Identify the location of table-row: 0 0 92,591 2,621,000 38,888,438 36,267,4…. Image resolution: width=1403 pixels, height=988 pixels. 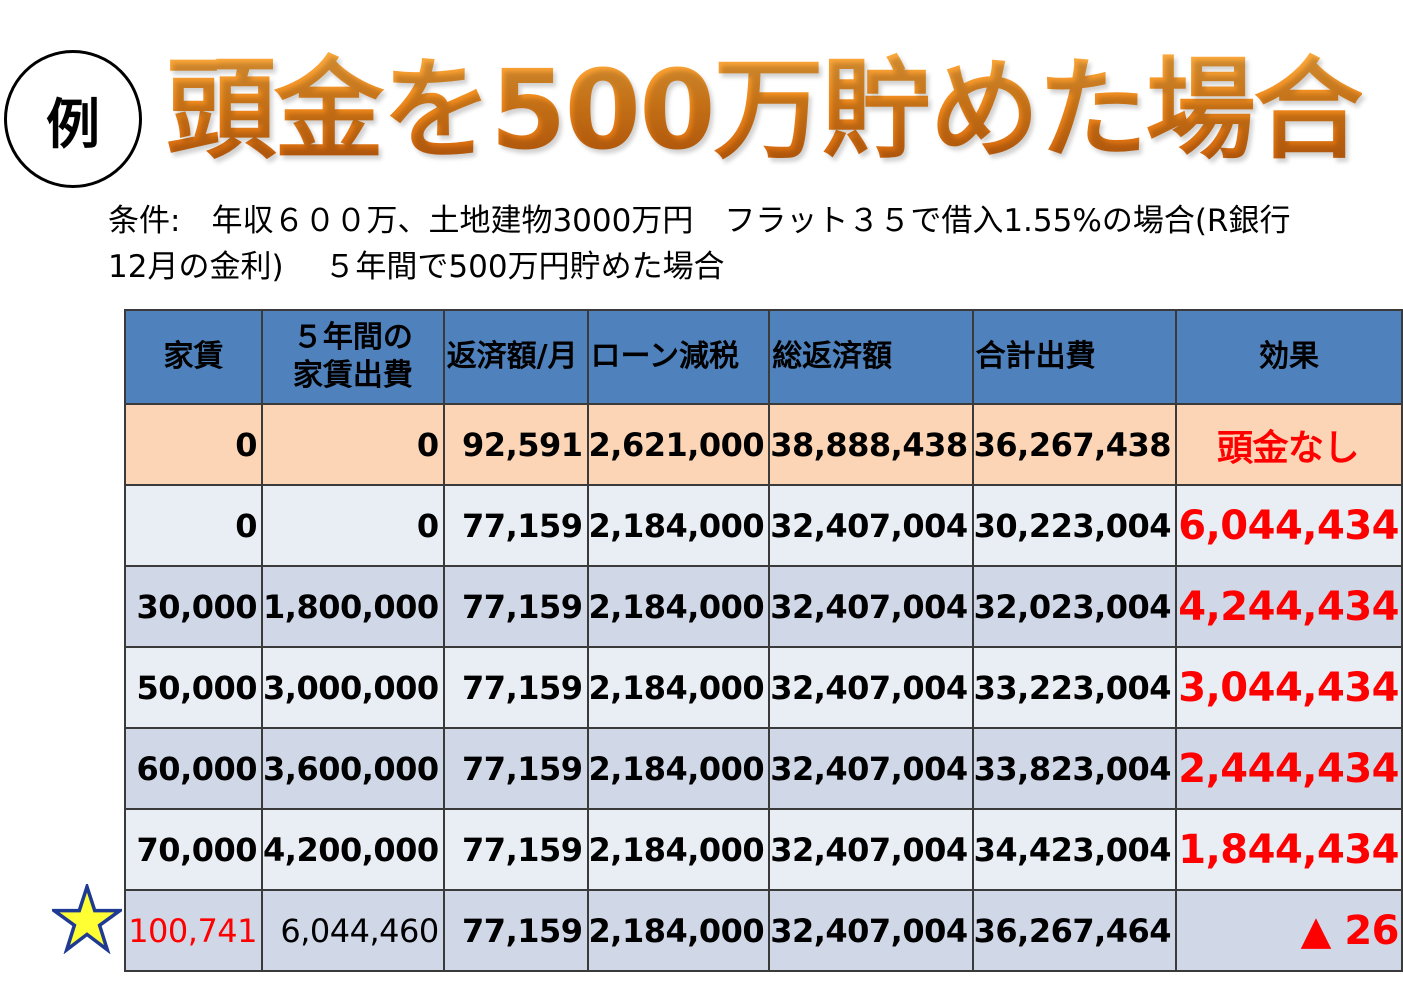
(763, 444).